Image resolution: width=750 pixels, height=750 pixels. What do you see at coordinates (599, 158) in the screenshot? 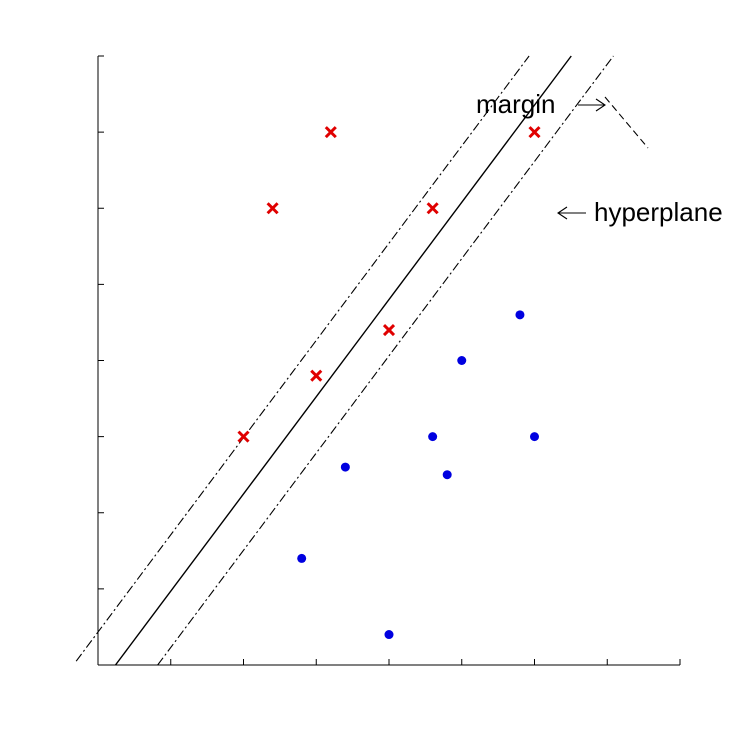
I see `annotations: margin hyperplane` at bounding box center [599, 158].